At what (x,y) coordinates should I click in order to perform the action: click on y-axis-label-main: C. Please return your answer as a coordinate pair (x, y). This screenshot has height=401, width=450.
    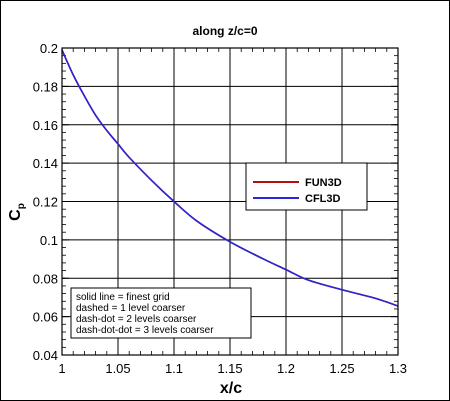
    Looking at the image, I should click on (15, 215).